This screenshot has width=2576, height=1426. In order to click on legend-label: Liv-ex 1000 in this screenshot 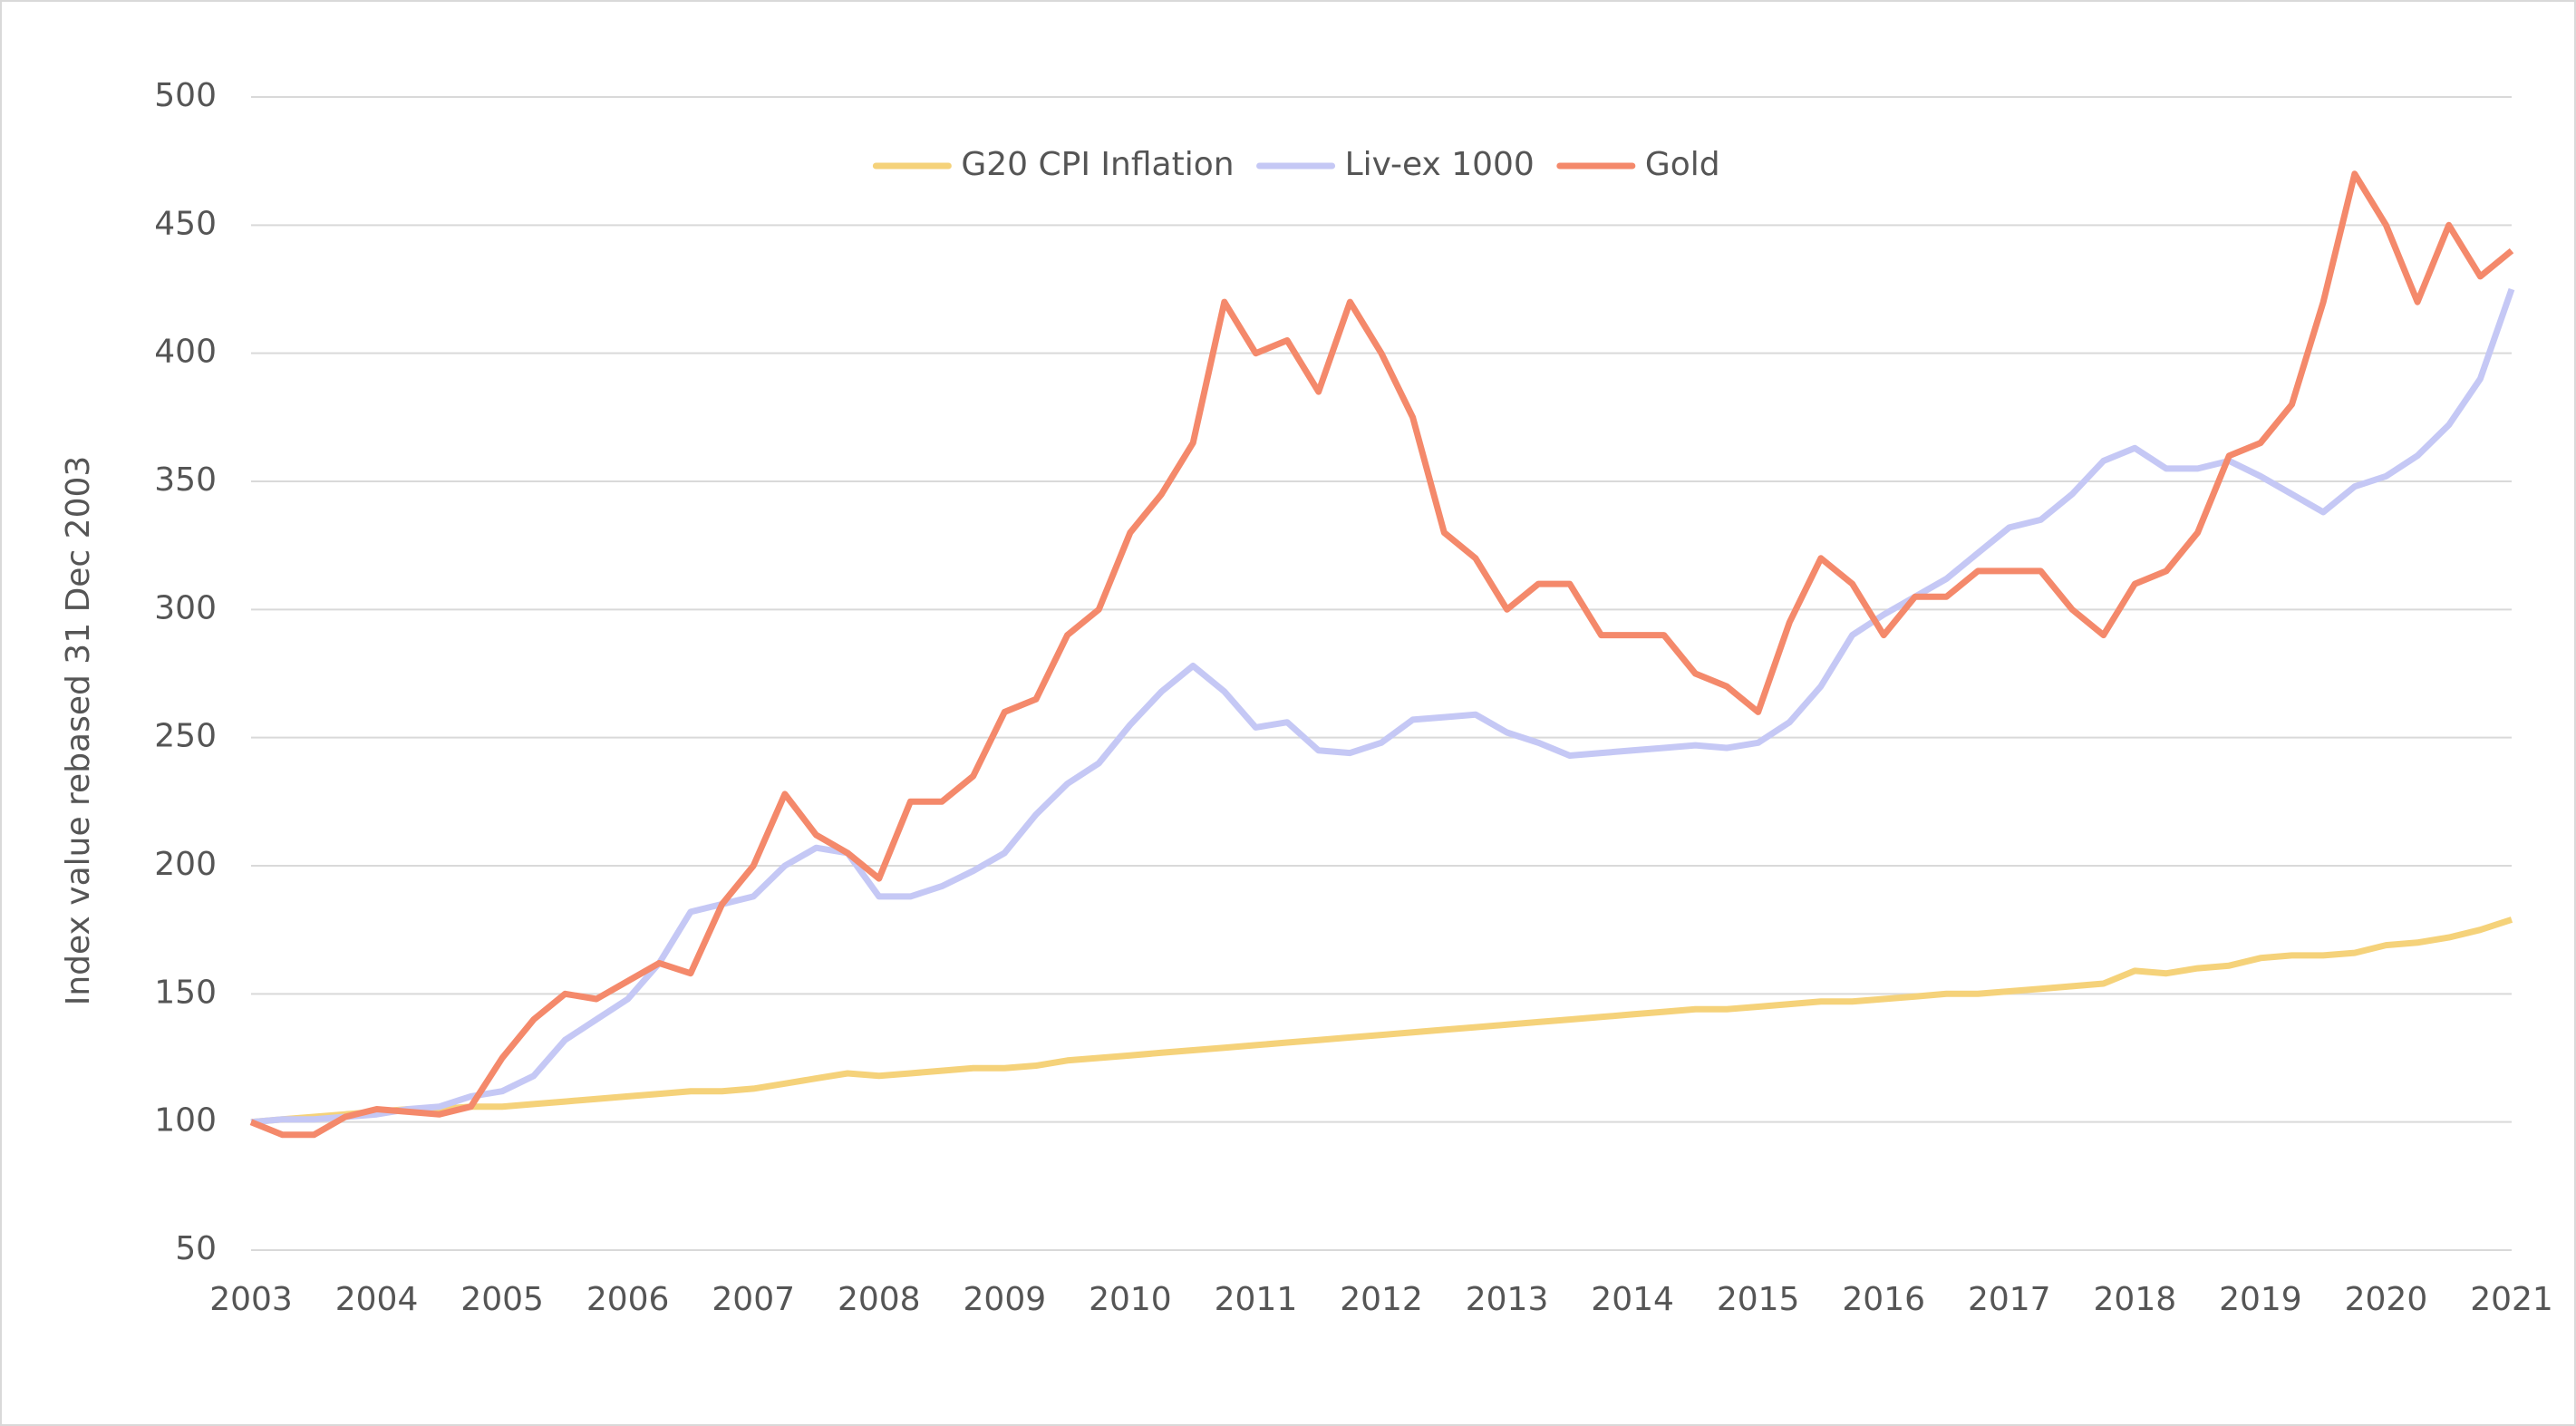, I will do `click(1440, 164)`.